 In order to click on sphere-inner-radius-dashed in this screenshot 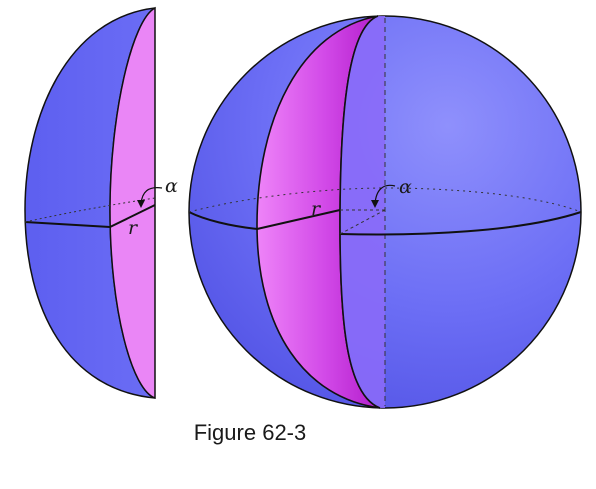, I will do `click(362, 222)`.